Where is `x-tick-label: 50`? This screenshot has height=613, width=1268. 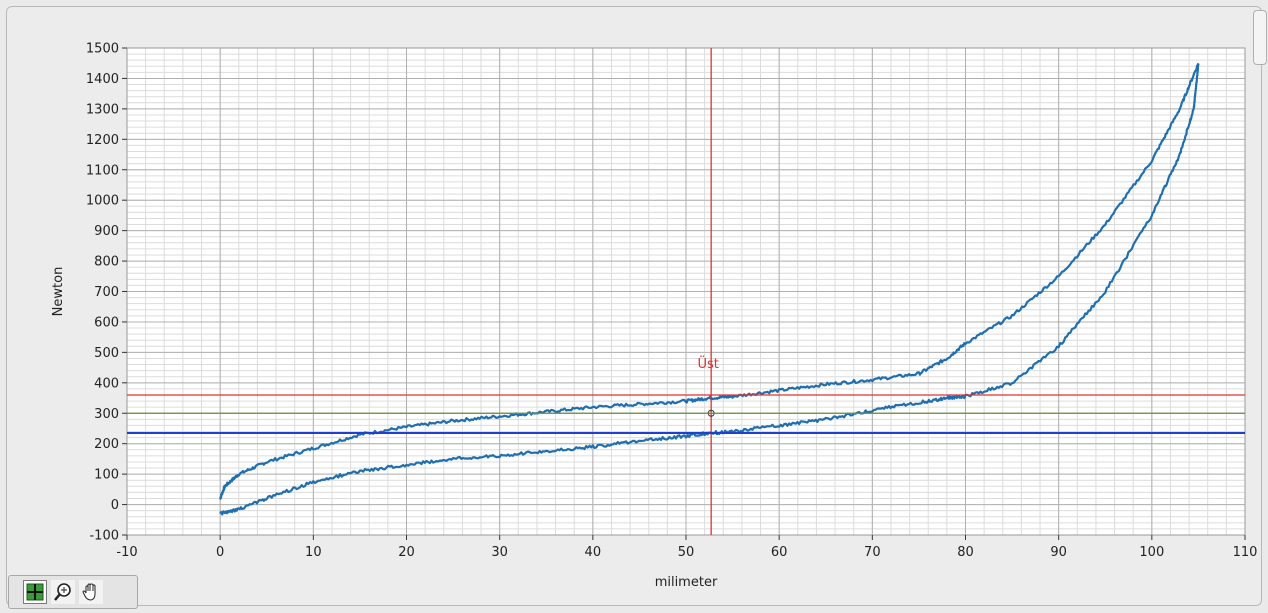 x-tick-label: 50 is located at coordinates (686, 552).